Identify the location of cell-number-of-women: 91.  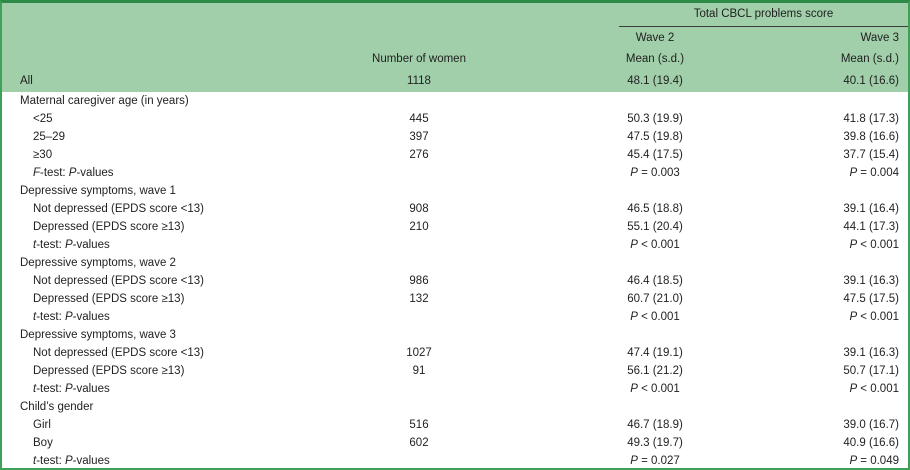
(419, 371).